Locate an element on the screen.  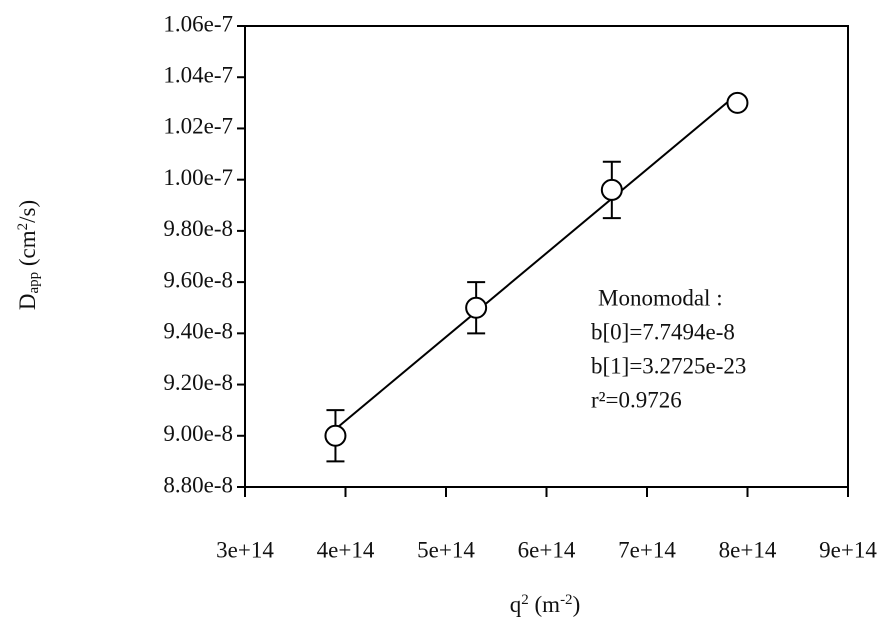
label-part: app is located at coordinates (34, 283).